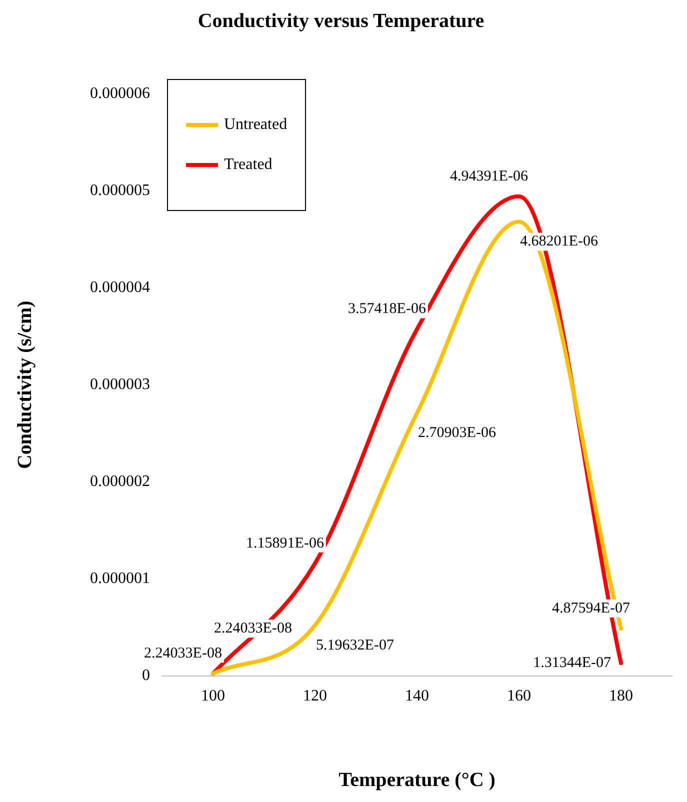 This screenshot has width=687, height=802. I want to click on y-tick-label: 0.000005, so click(120, 191).